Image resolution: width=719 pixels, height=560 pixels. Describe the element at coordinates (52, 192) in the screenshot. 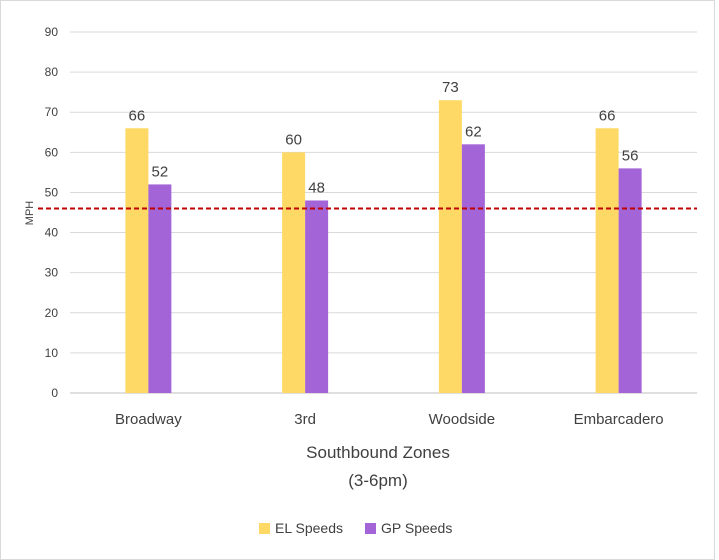

I see `y-tick-label: 50` at that location.